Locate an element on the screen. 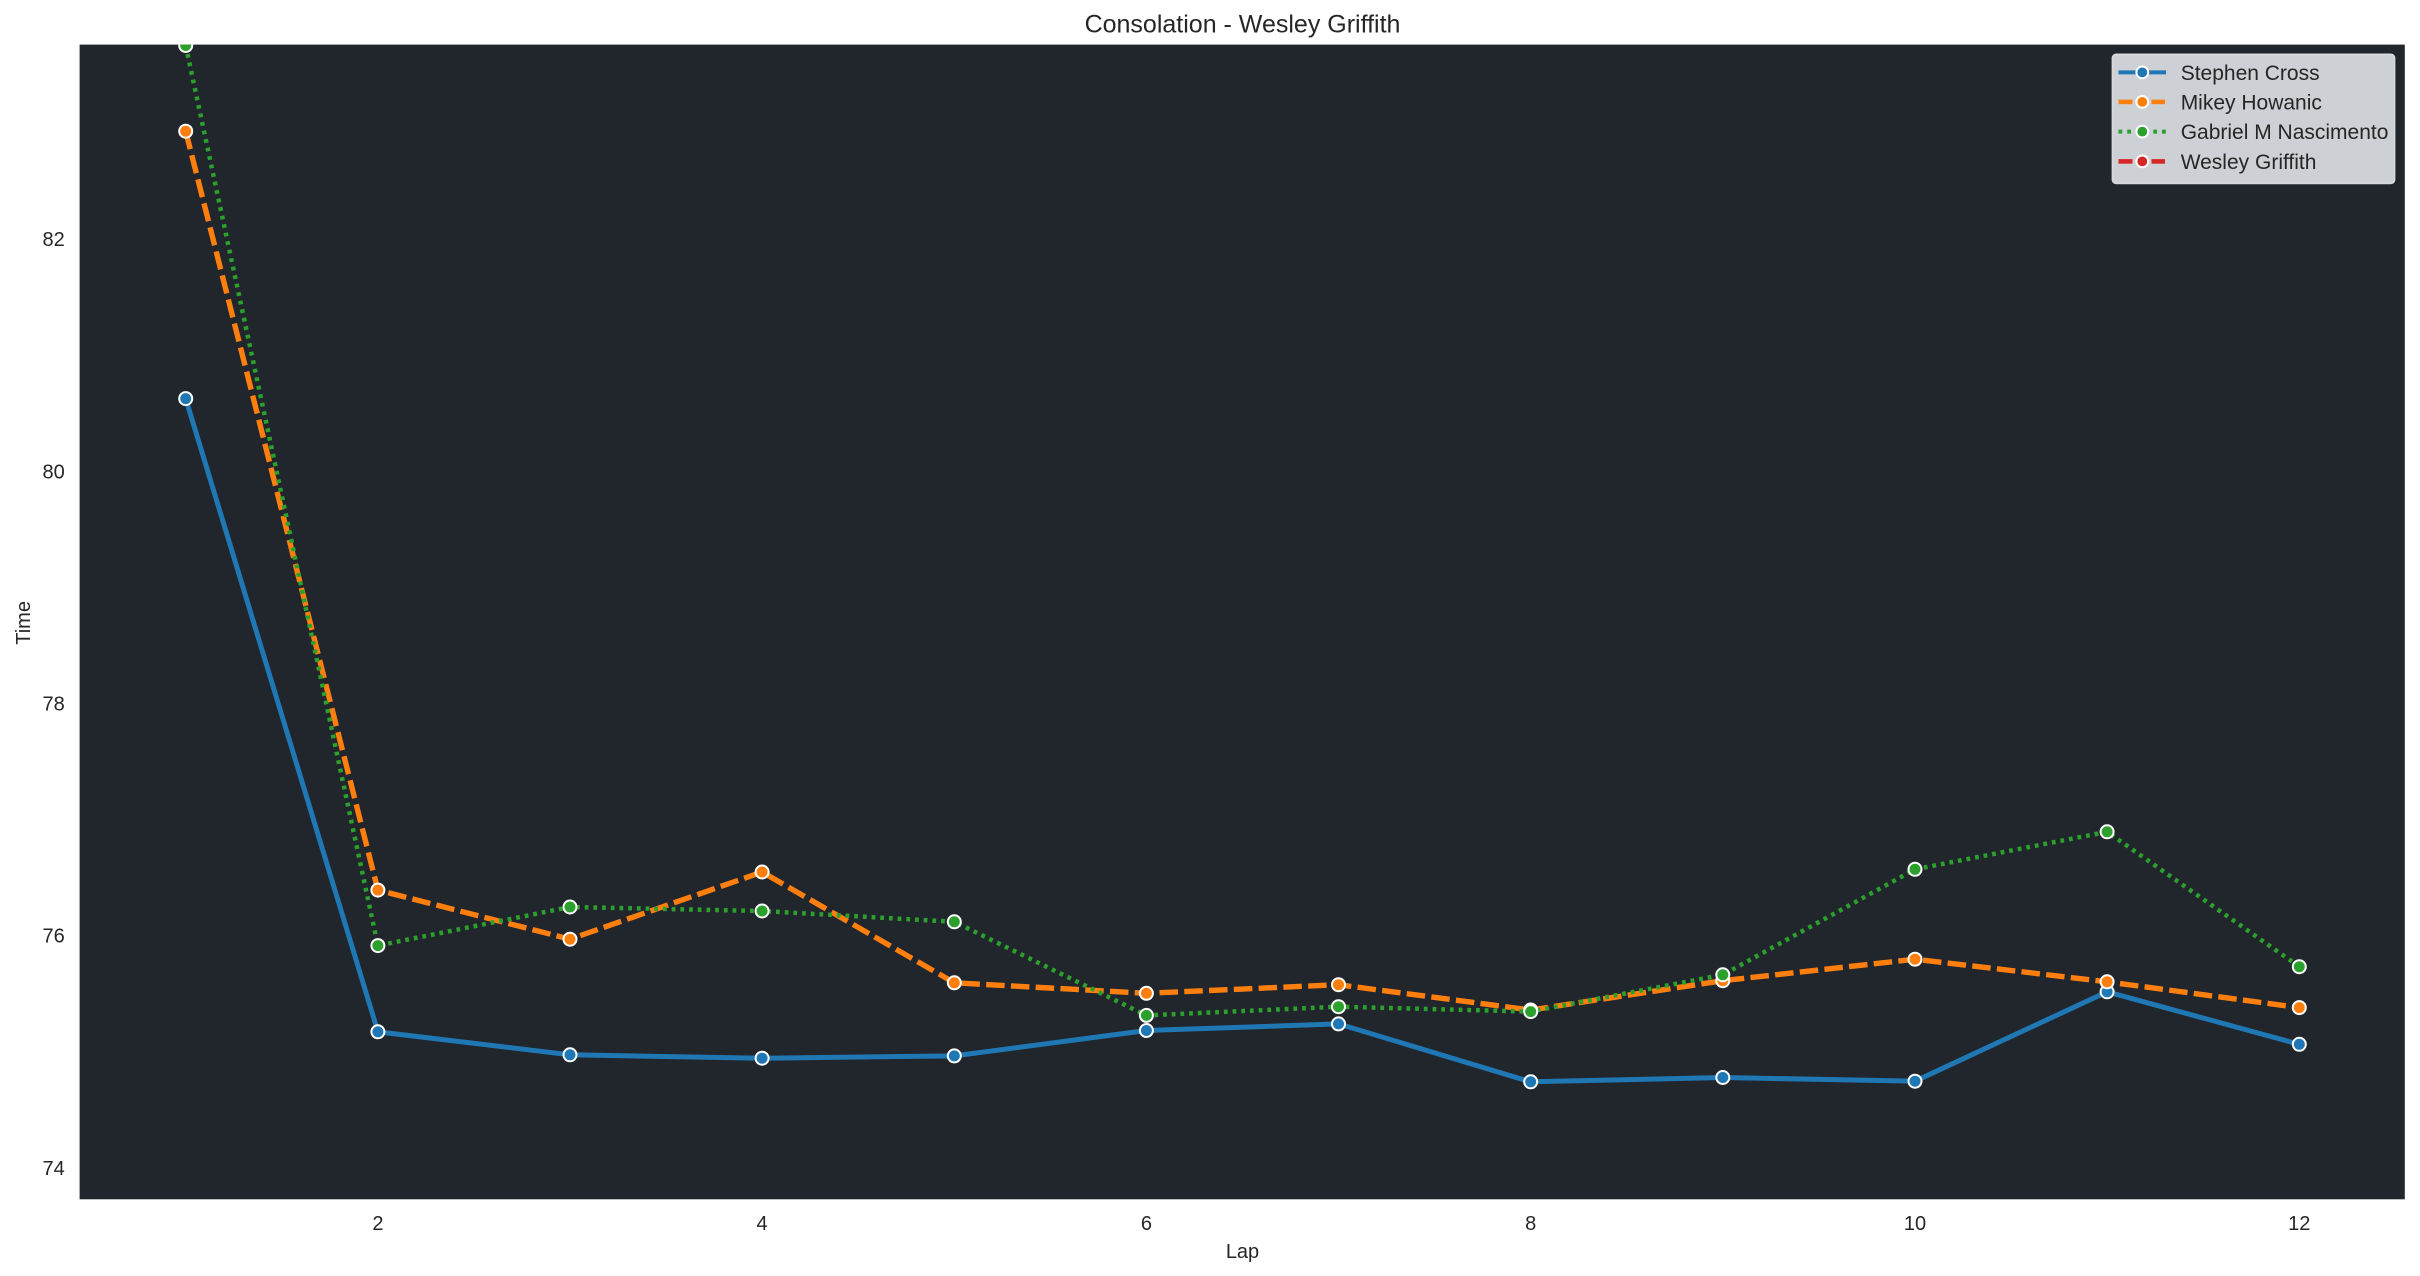 The image size is (2420, 1276). svg-text: 6 is located at coordinates (1146, 1224).